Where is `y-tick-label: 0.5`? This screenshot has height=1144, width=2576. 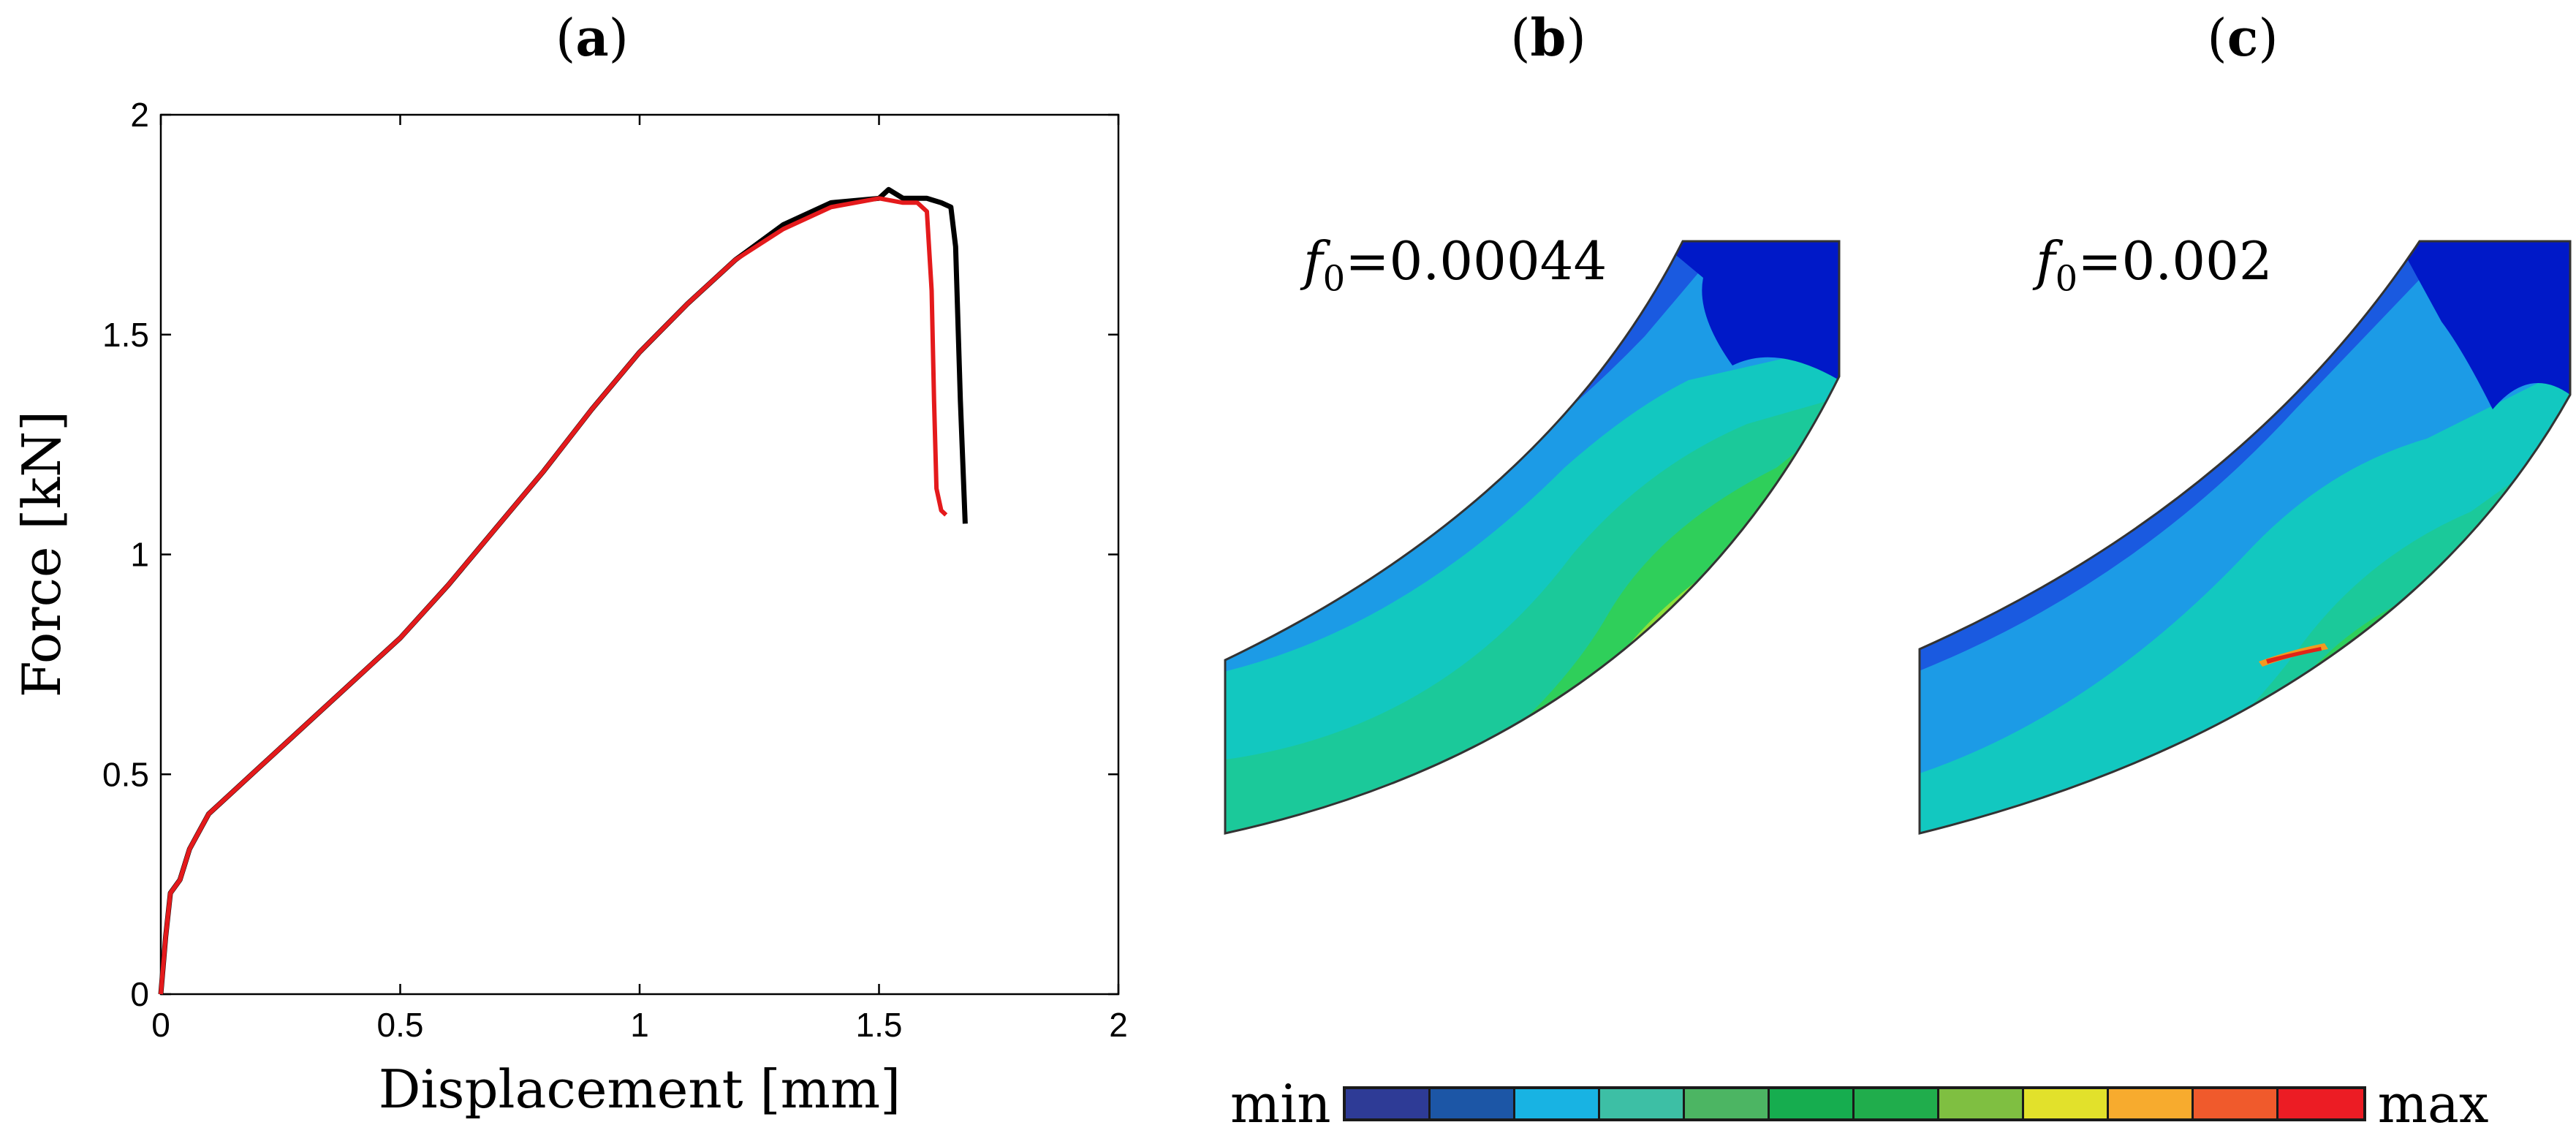
y-tick-label: 0.5 is located at coordinates (125, 774).